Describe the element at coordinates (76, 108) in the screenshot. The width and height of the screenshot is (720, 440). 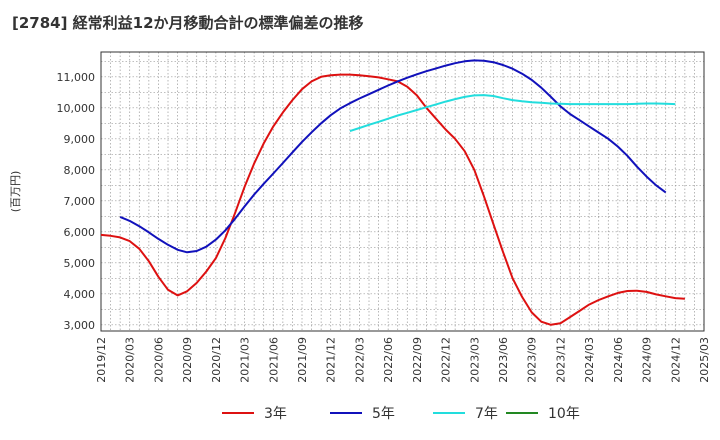
I see `y-tick-label: 10,000` at that location.